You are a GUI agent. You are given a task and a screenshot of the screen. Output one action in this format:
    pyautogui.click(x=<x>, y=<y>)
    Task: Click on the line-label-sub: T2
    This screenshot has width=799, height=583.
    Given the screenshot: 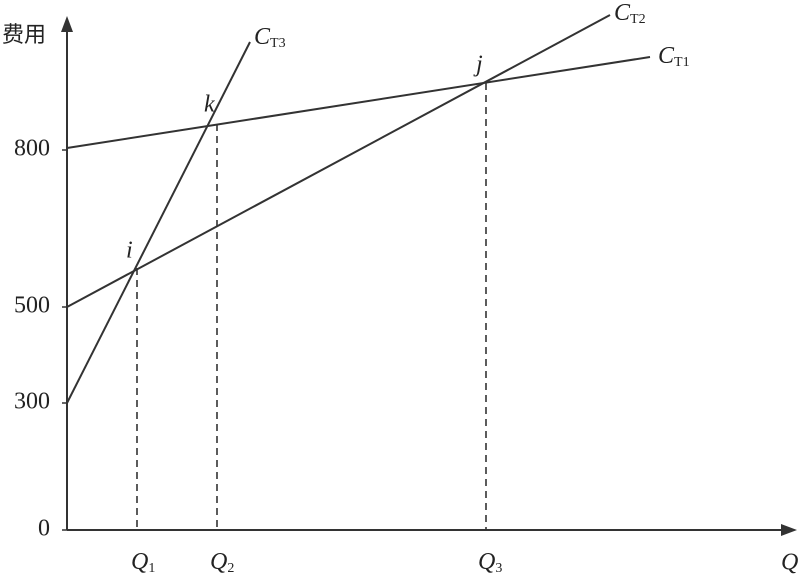 What is the action you would take?
    pyautogui.click(x=638, y=19)
    